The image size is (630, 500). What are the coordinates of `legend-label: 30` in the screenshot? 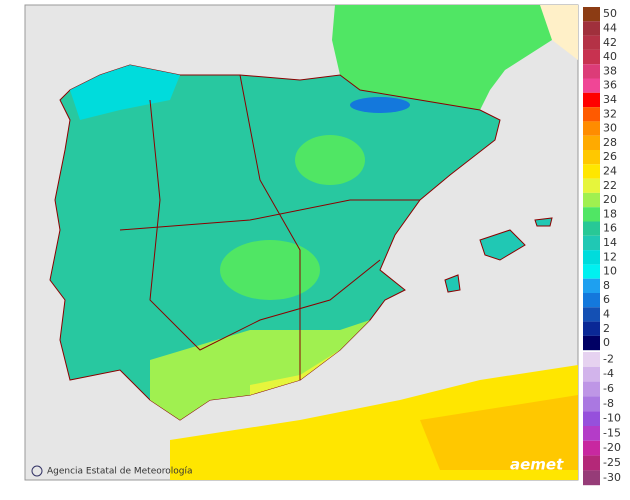 It's located at (610, 128).